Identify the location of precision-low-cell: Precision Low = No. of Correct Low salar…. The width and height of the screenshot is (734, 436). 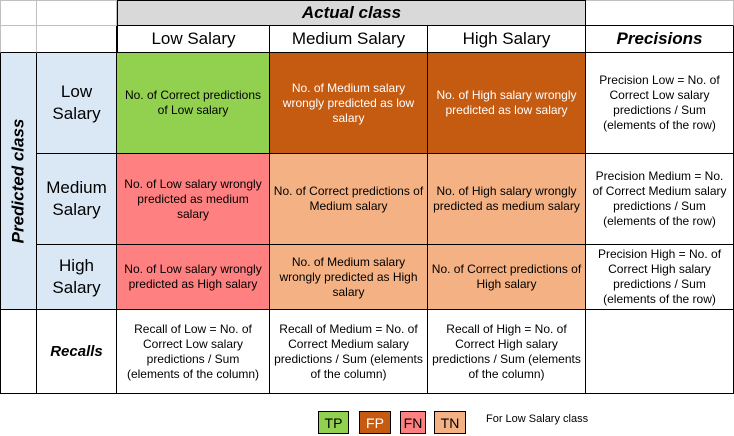
(660, 103).